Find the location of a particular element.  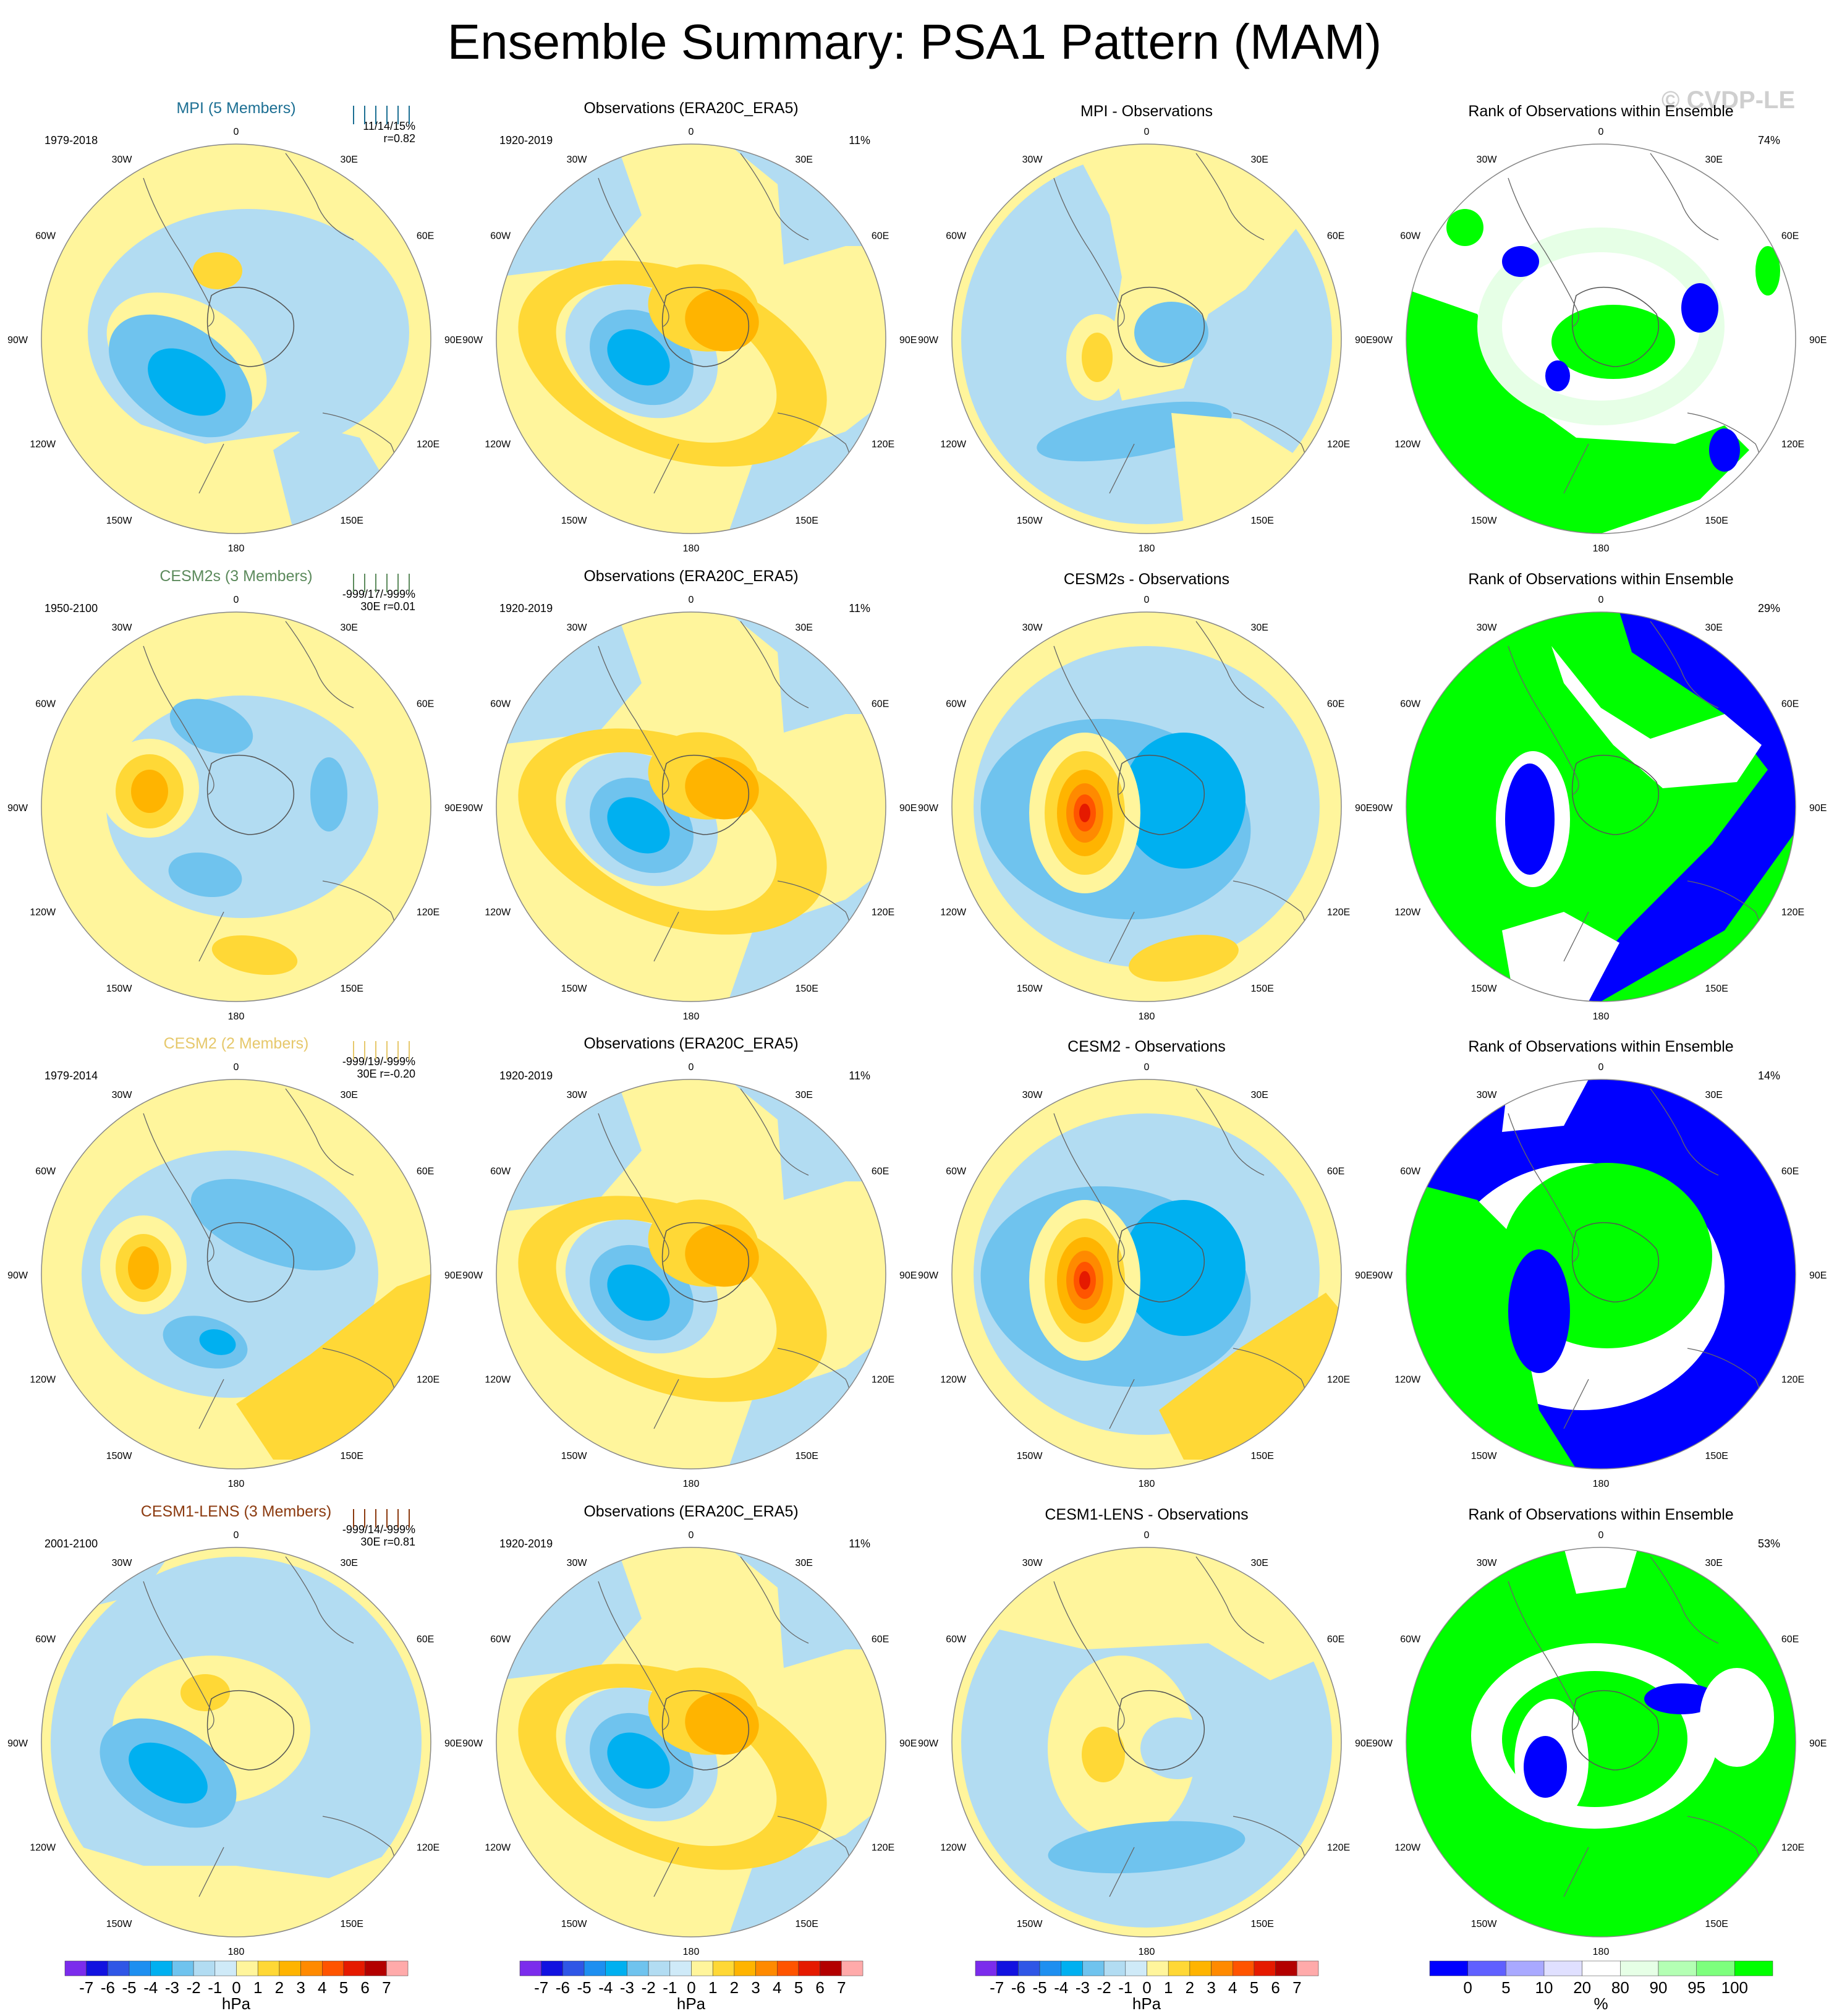

period-label: 1920-2019 is located at coordinates (526, 1076).